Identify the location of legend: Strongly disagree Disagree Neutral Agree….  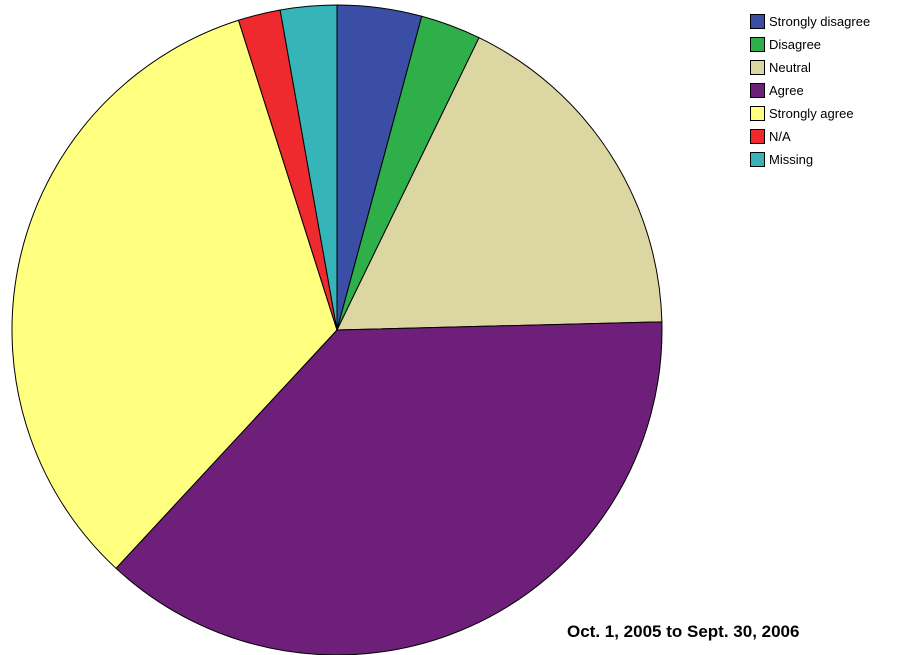
(810, 90).